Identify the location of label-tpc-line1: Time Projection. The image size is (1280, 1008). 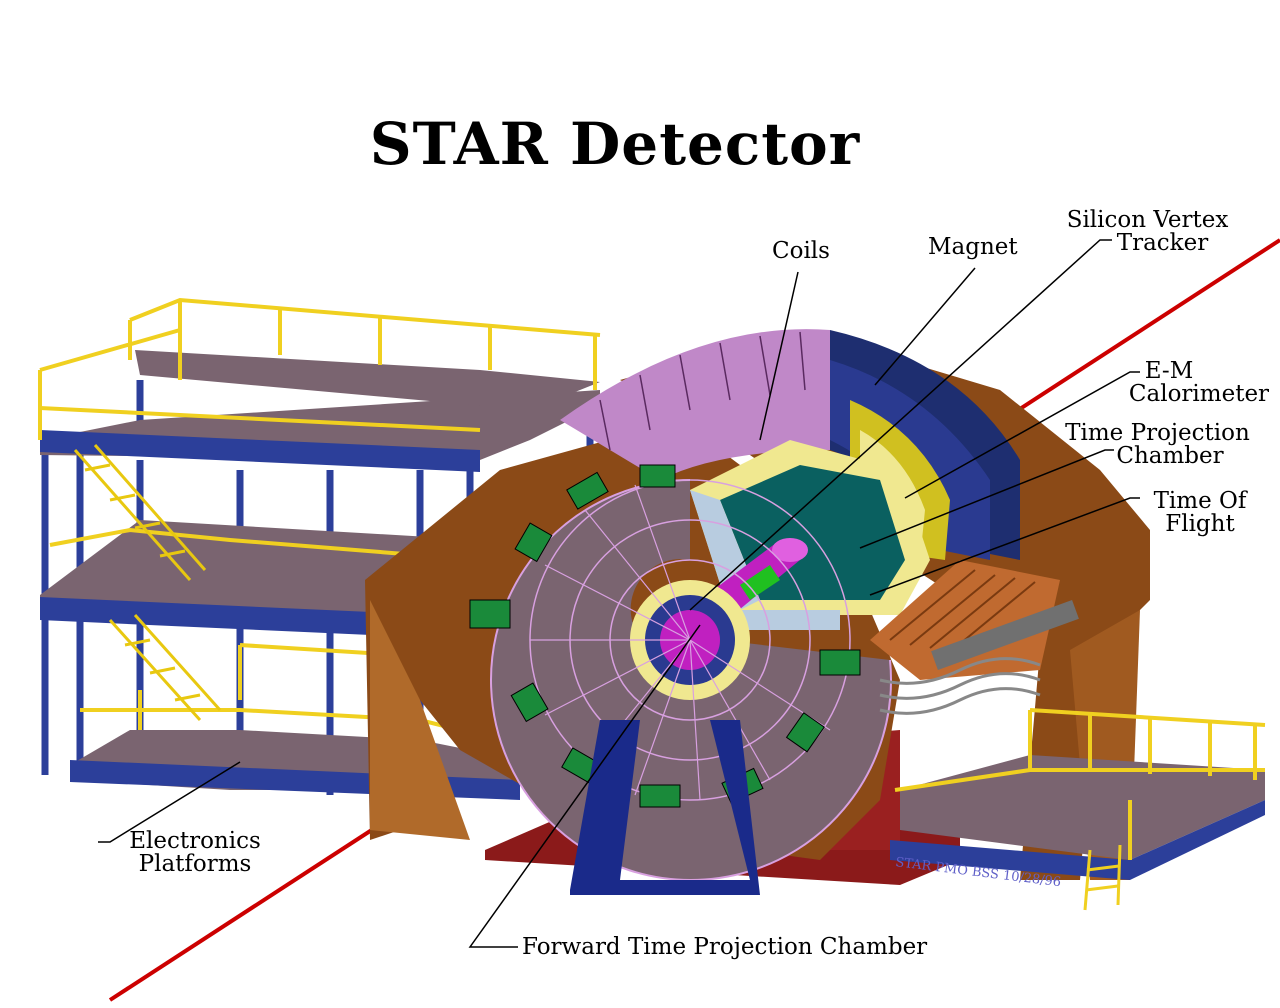
(1157, 433).